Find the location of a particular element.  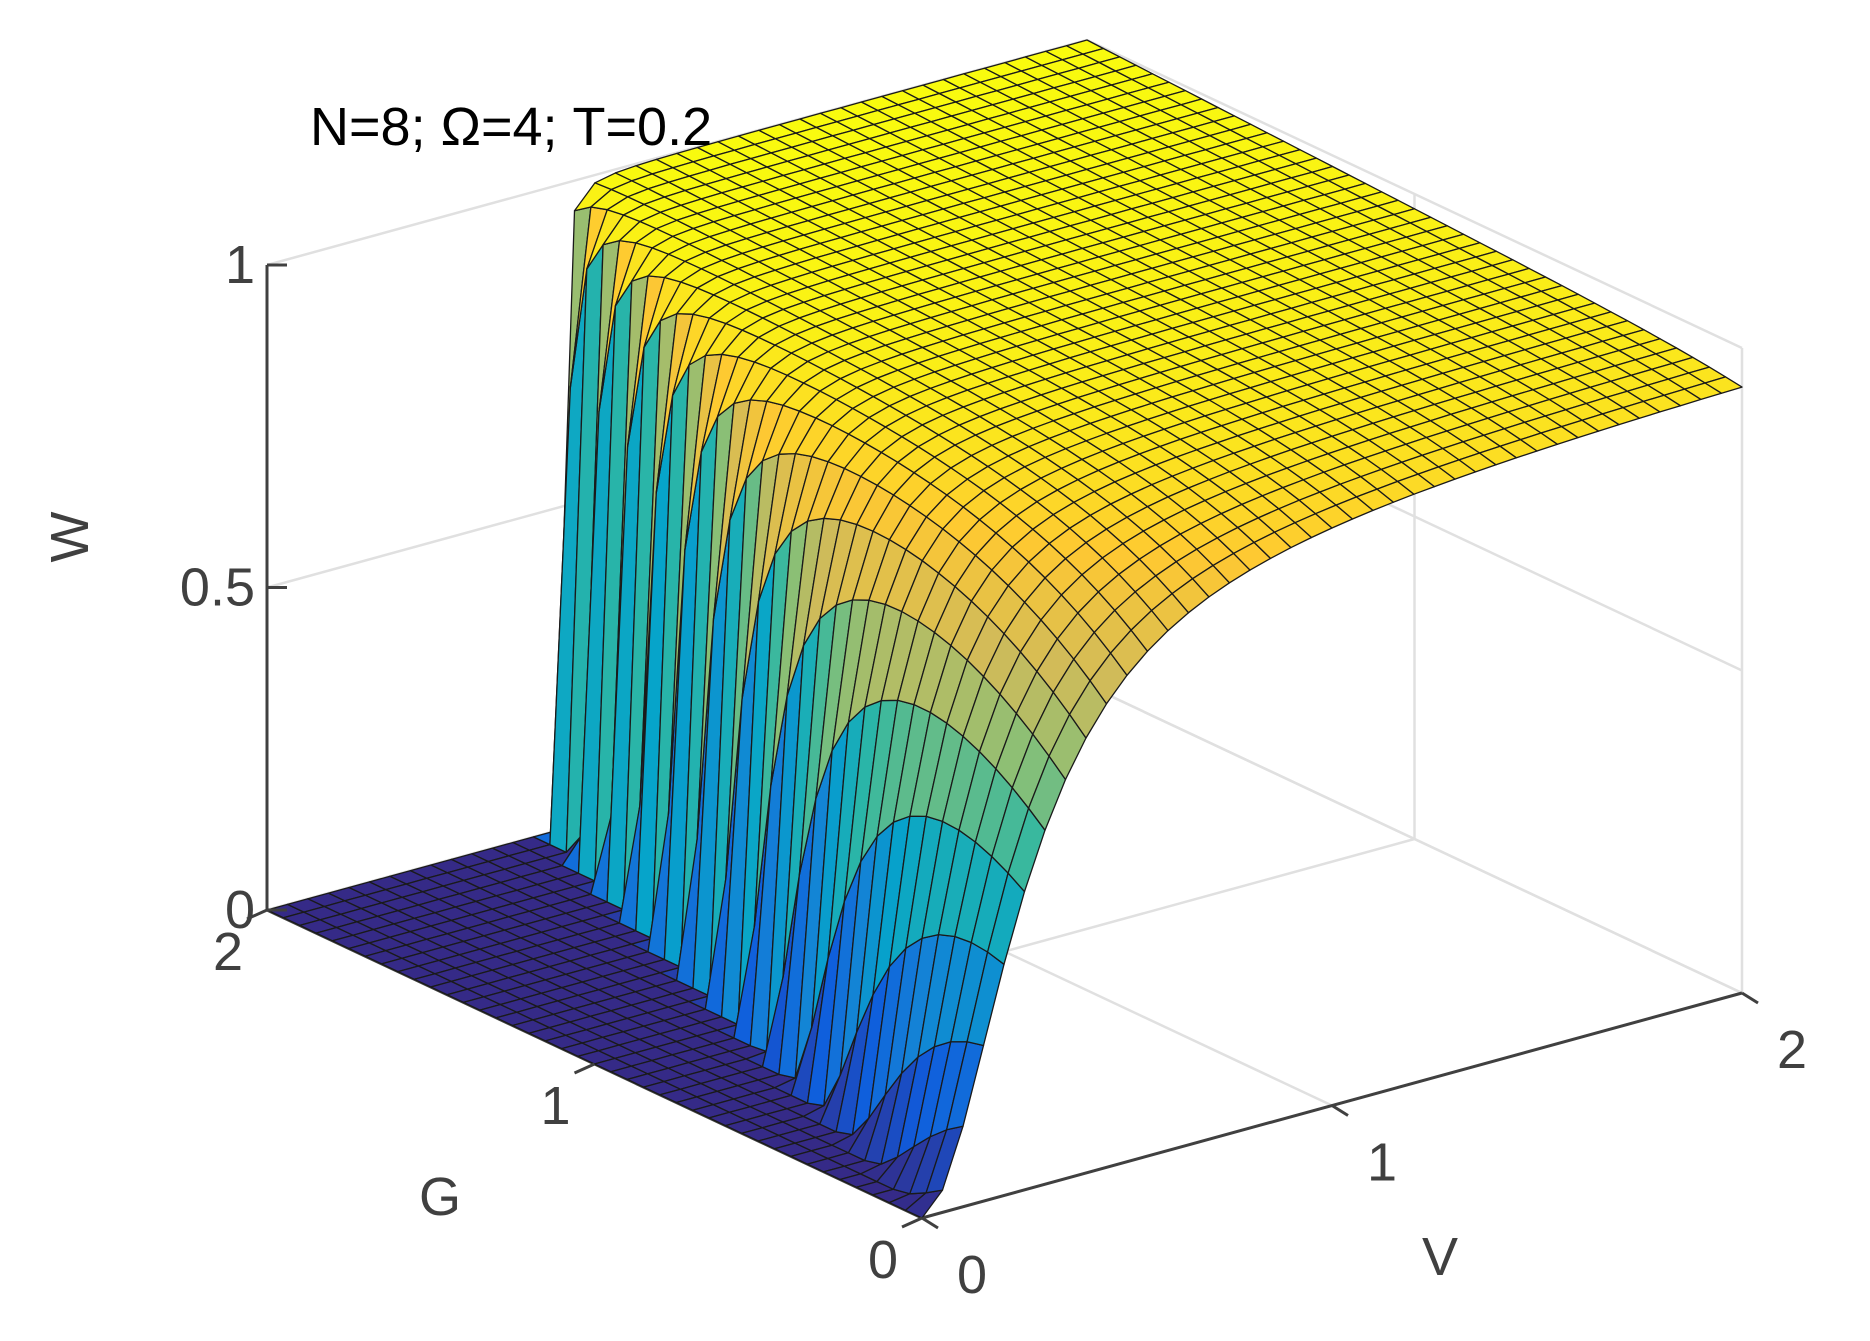

w-tick-label: 0 is located at coordinates (240, 910).